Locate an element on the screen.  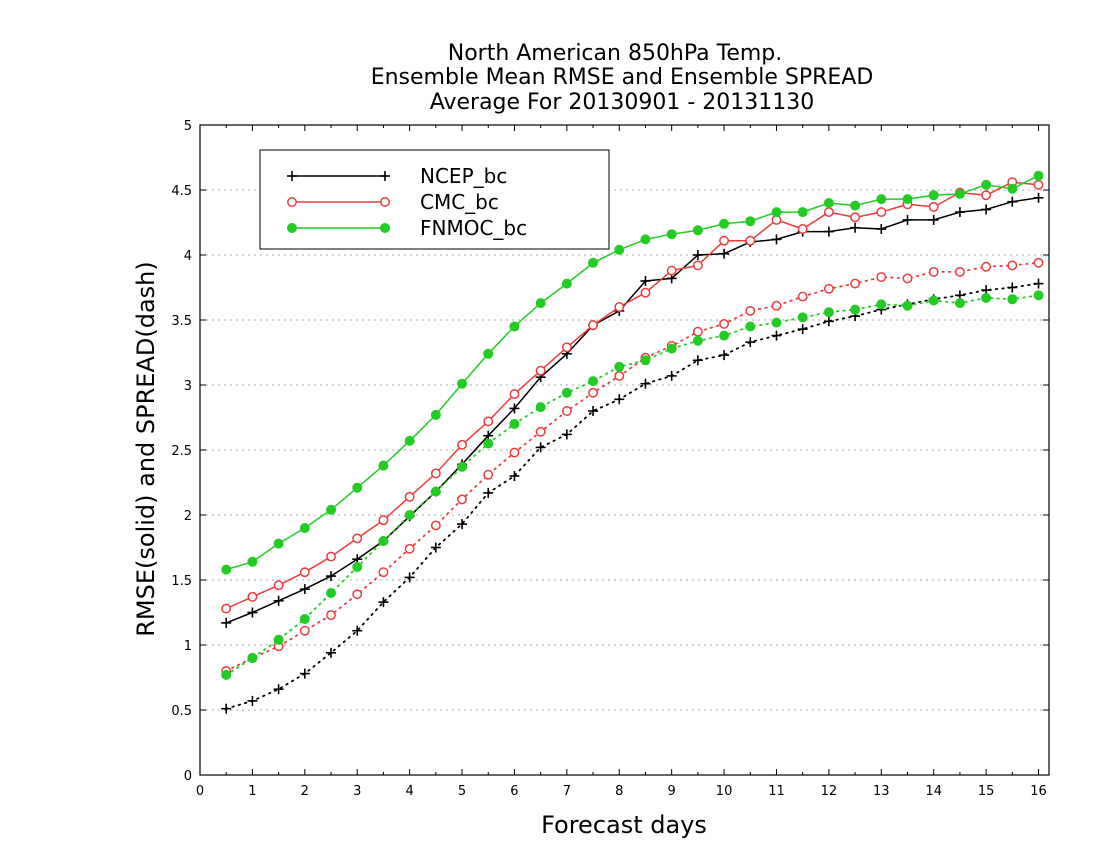
legend-item-cmc-bc: CMC_bc is located at coordinates (393, 202).